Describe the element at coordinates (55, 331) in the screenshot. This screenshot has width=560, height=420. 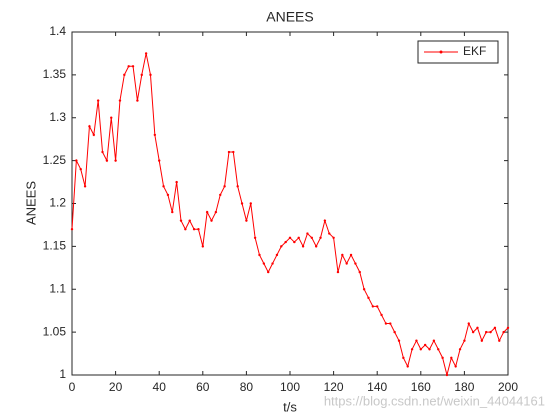
I see `y-tick-label: 1.05` at that location.